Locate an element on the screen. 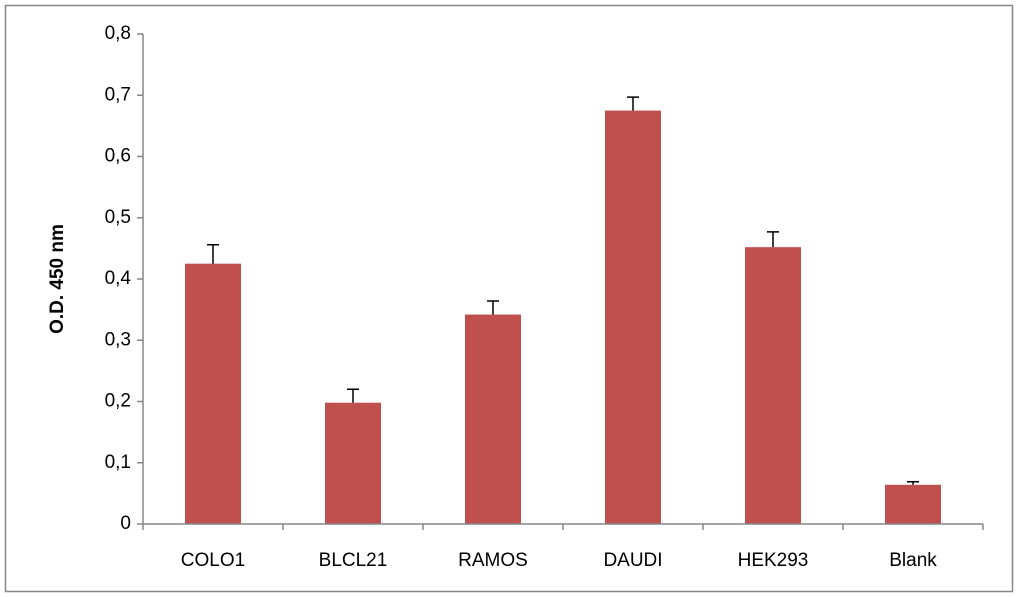 This screenshot has height=597, width=1020. x-tick-label: DAUDI is located at coordinates (632, 560).